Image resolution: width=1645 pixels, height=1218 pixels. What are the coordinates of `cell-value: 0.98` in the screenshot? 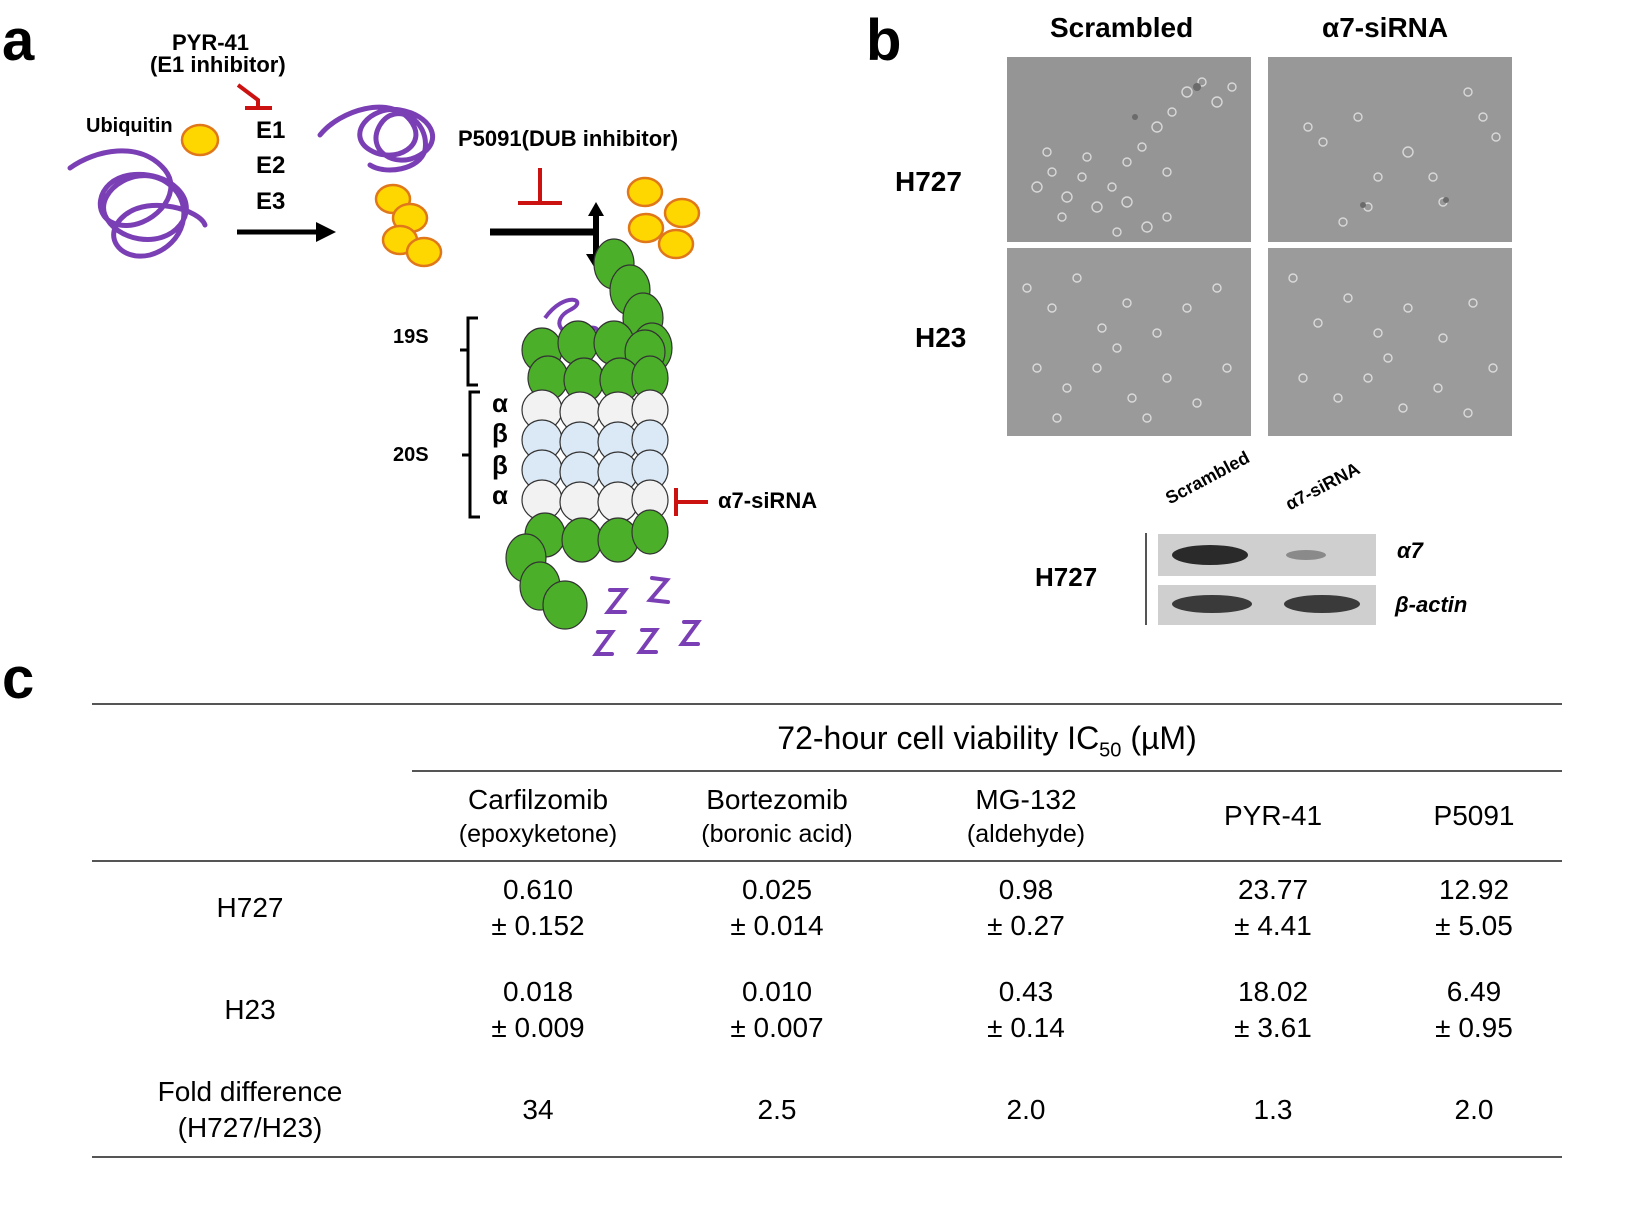 It's located at (1026, 889).